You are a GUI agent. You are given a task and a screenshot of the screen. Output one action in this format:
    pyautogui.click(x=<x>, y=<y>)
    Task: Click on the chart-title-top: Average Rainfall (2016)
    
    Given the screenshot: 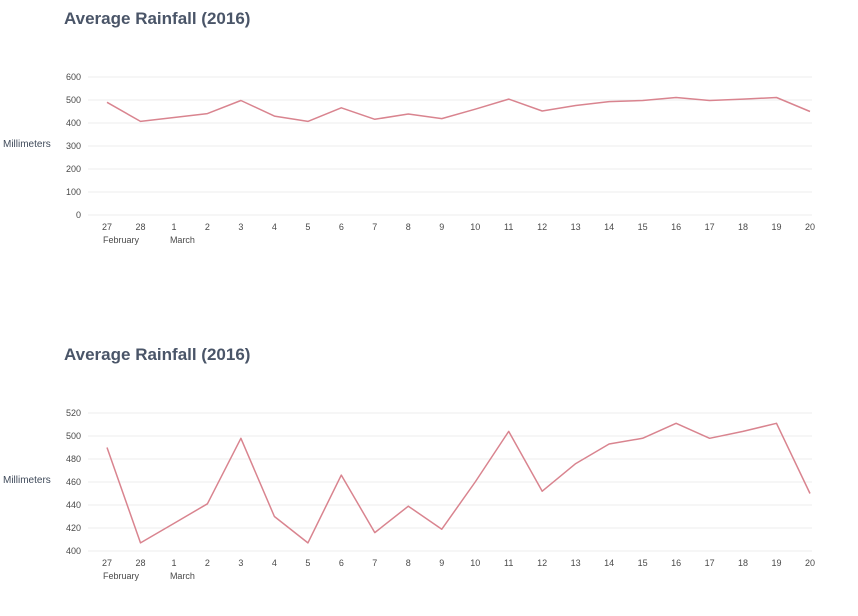 What is the action you would take?
    pyautogui.click(x=157, y=18)
    